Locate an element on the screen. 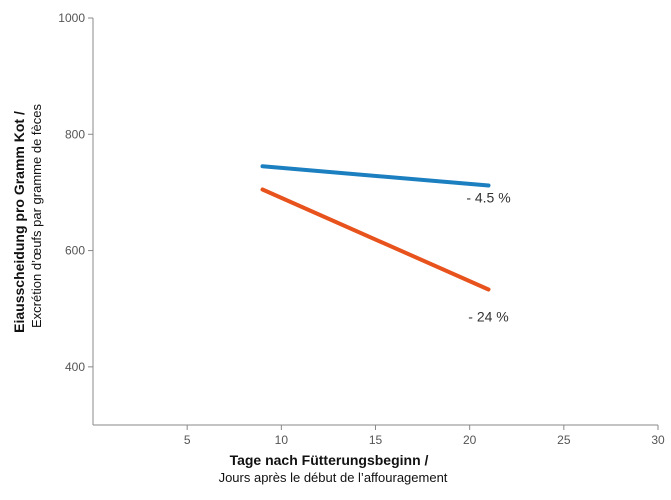  annotation-layer: - 4.5 % - 24 % is located at coordinates (488, 256).